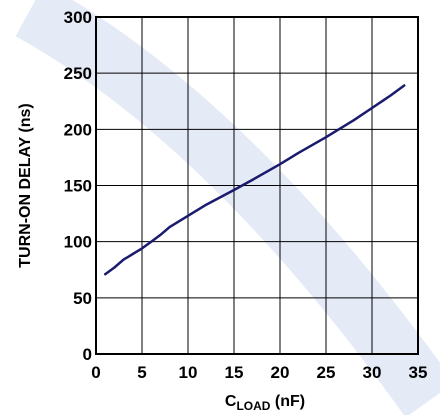 This screenshot has height=415, width=440. What do you see at coordinates (326, 372) in the screenshot?
I see `x-tick-label: 25` at bounding box center [326, 372].